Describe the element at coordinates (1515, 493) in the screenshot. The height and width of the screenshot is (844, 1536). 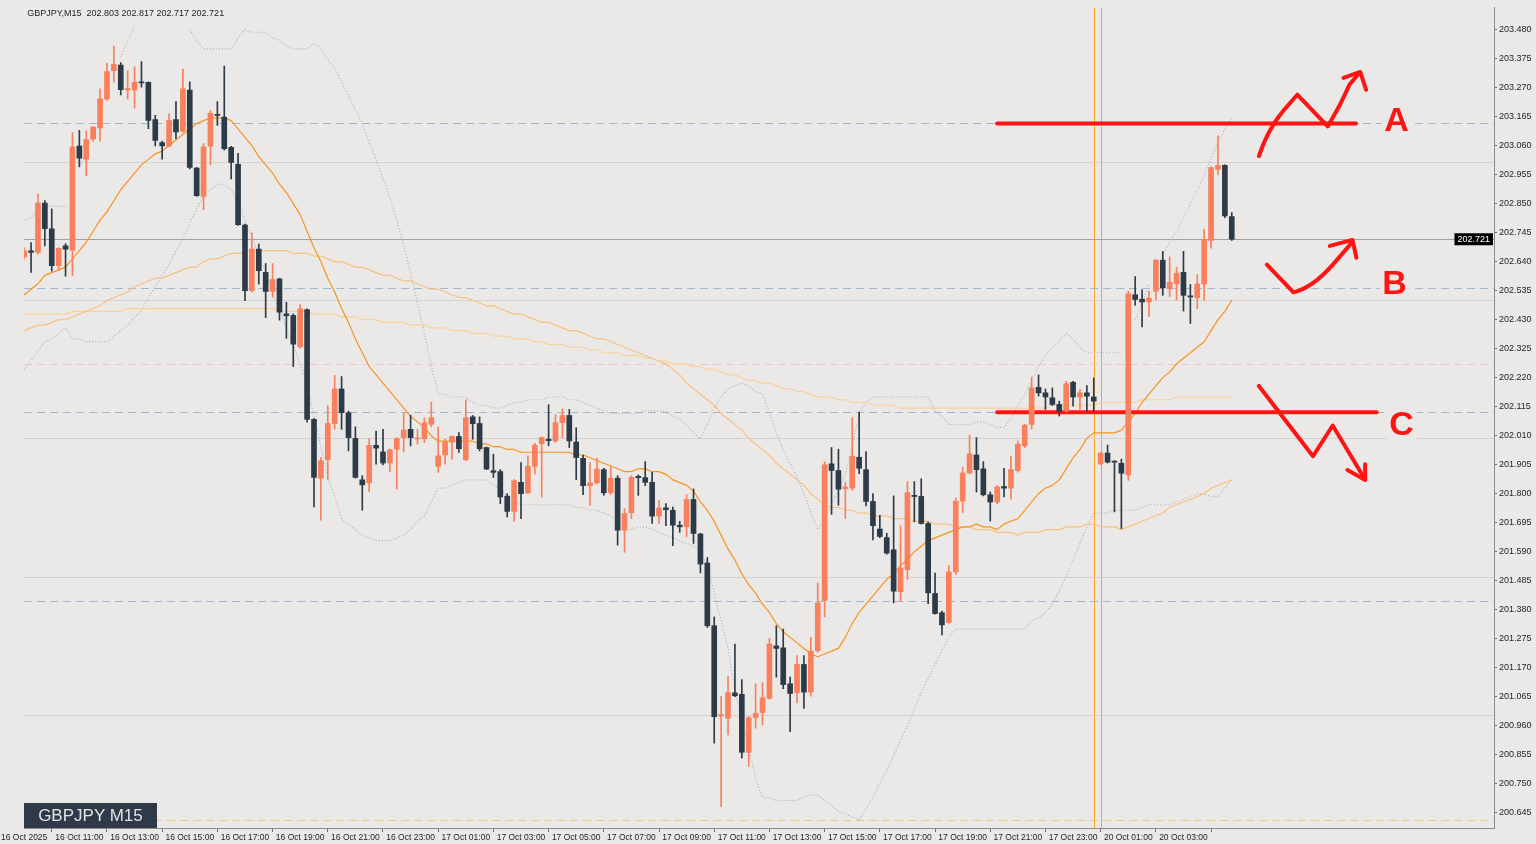
I see `y-tick-label: 201.800` at that location.